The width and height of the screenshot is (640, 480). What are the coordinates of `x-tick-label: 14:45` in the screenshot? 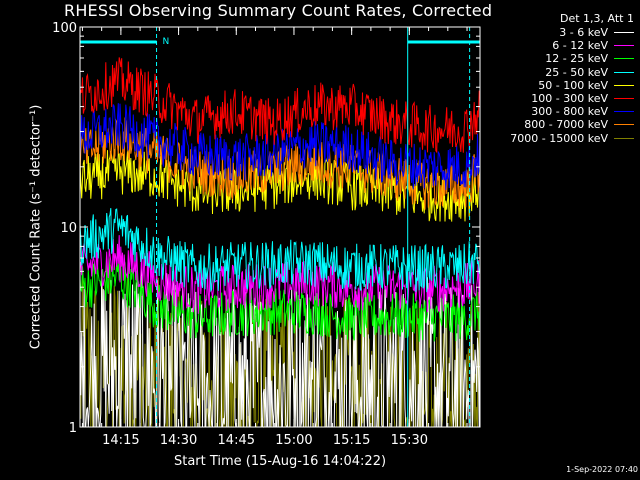 It's located at (236, 440).